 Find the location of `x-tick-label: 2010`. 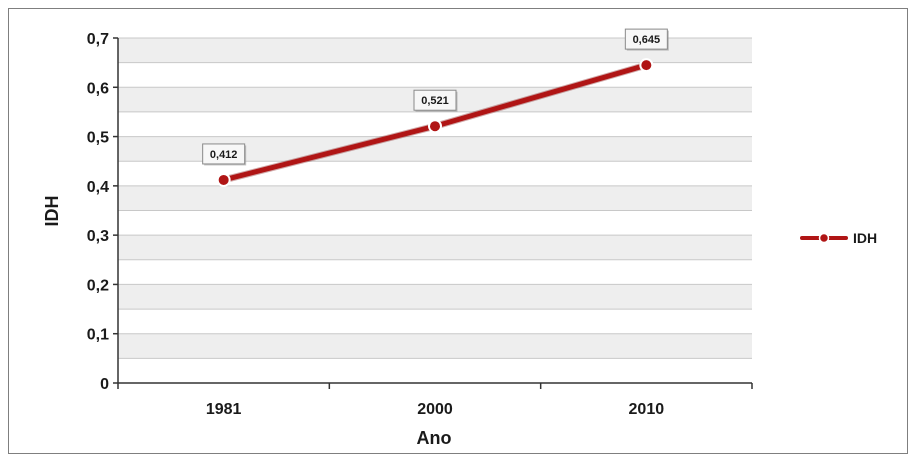

x-tick-label: 2010 is located at coordinates (647, 409).